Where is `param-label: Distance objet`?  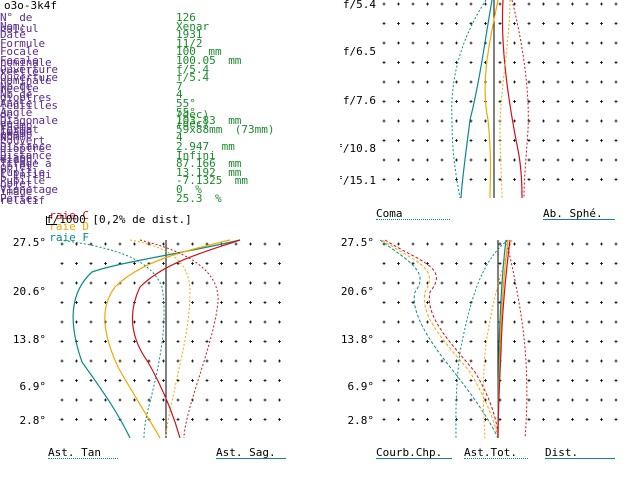 param-label: Distance objet is located at coordinates (26, 160).